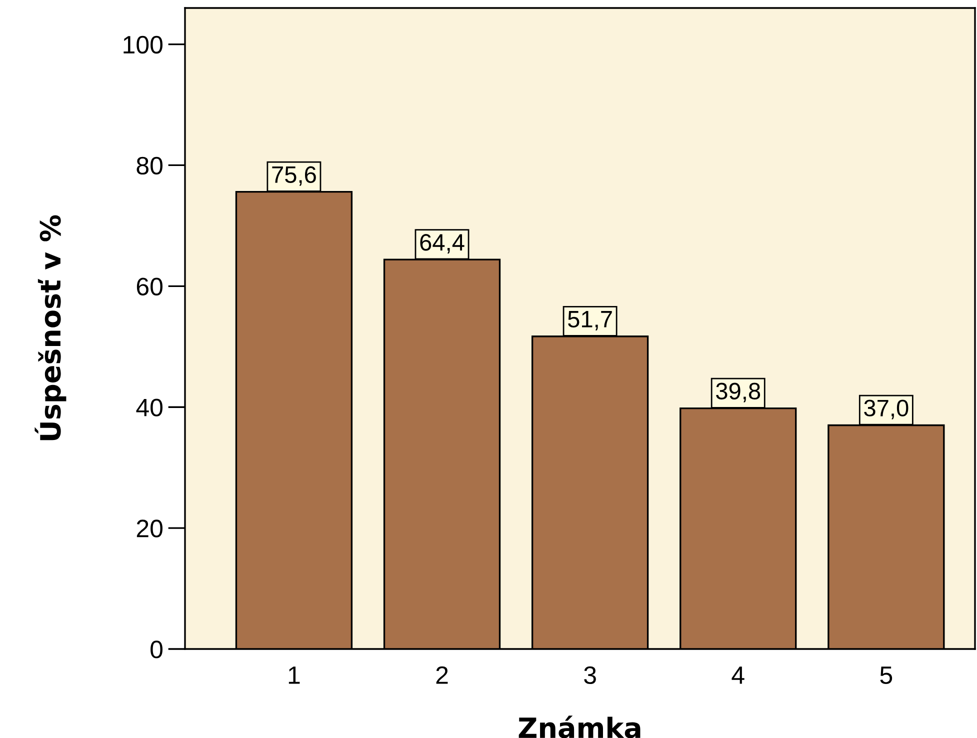 This screenshot has width=977, height=738. Describe the element at coordinates (590, 675) in the screenshot. I see `x-tick-label: 3` at that location.